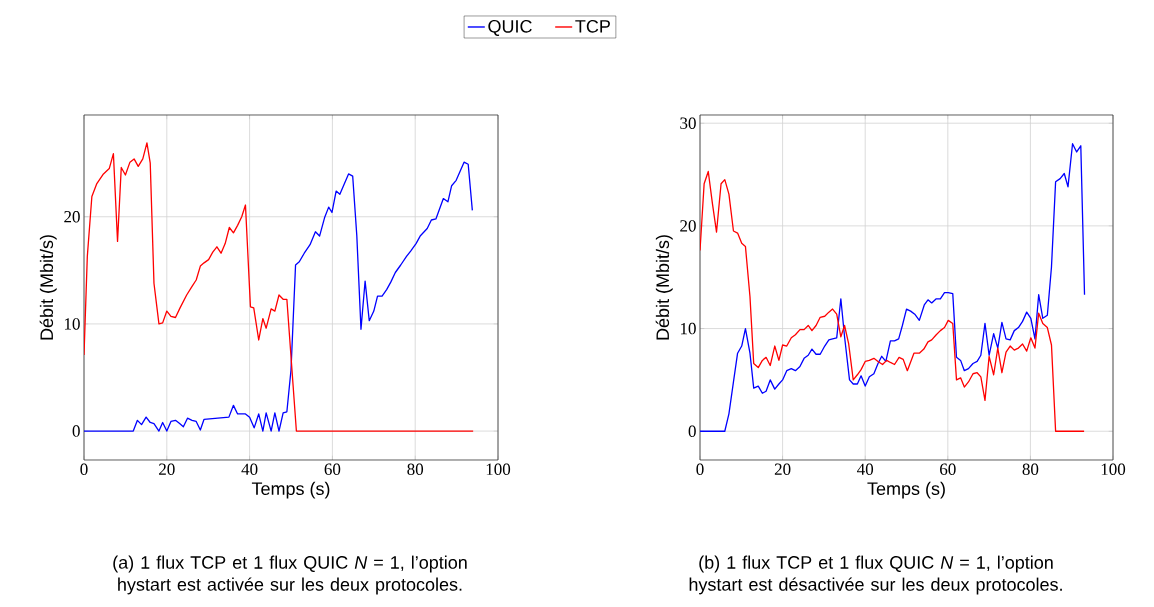 The image size is (1154, 607). Describe the element at coordinates (592, 26) in the screenshot. I see `legend-label: TCP` at that location.